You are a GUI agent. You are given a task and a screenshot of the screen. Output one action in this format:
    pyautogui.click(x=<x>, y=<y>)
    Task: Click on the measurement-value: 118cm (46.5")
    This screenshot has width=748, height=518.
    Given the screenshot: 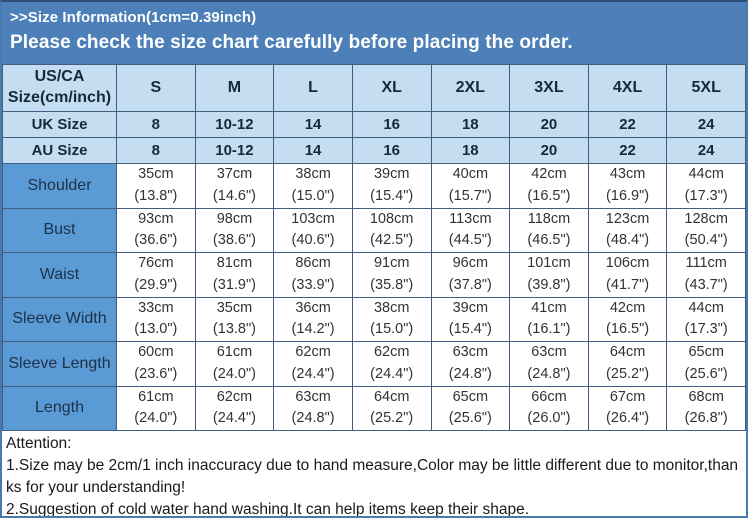 What is the action you would take?
    pyautogui.click(x=549, y=230)
    